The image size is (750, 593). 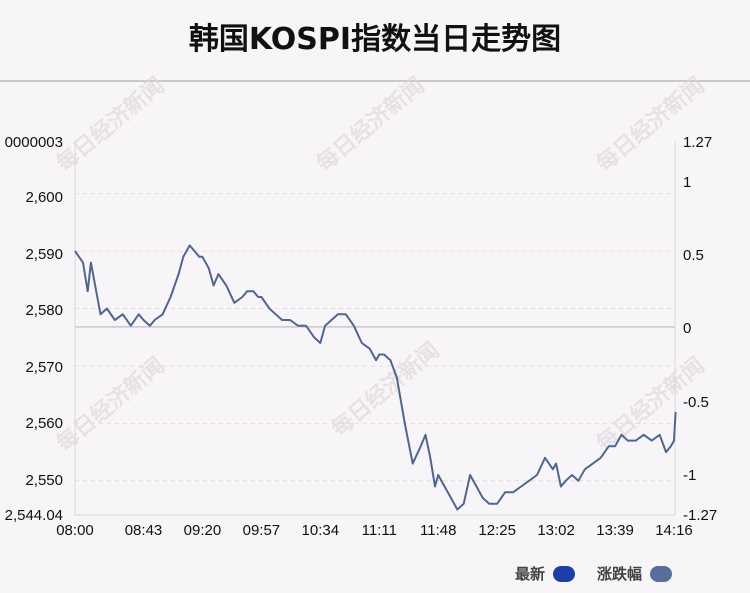 What do you see at coordinates (144, 530) in the screenshot?
I see `x-tick-label: 08:43` at bounding box center [144, 530].